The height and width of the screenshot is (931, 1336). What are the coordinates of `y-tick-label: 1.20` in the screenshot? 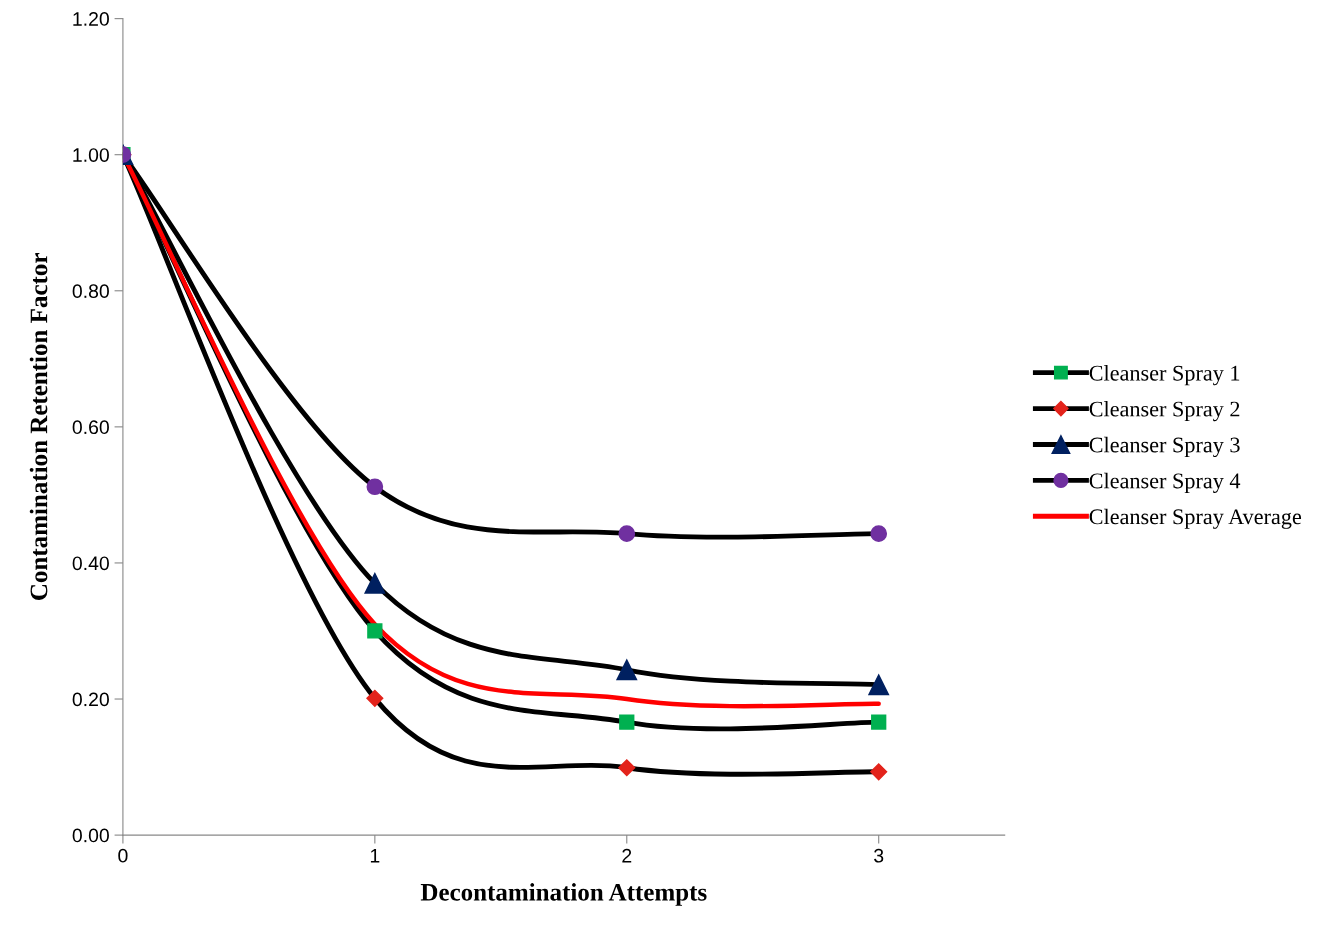 It's located at (91, 19).